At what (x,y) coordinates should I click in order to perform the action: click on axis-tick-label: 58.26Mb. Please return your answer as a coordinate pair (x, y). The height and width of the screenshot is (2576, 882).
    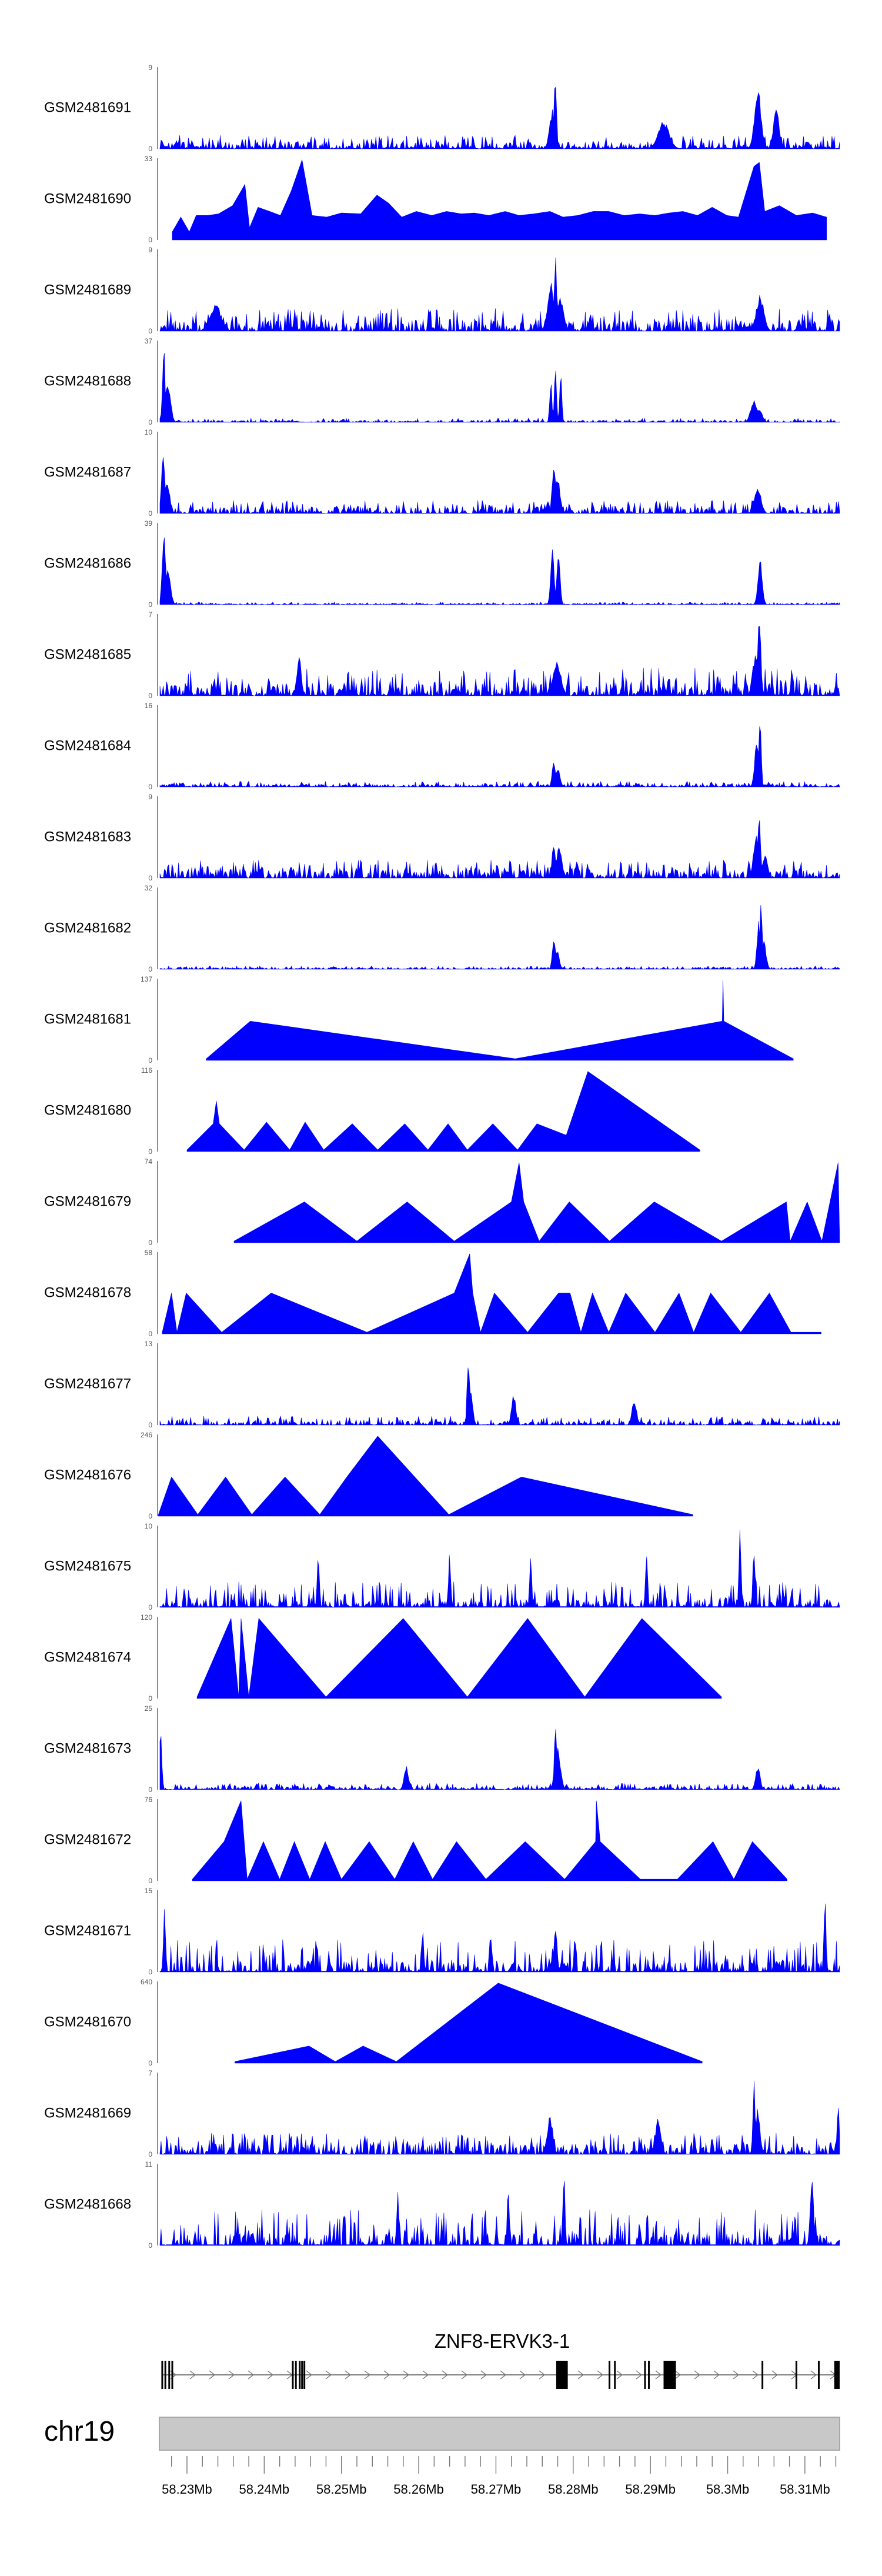
    Looking at the image, I should click on (418, 2489).